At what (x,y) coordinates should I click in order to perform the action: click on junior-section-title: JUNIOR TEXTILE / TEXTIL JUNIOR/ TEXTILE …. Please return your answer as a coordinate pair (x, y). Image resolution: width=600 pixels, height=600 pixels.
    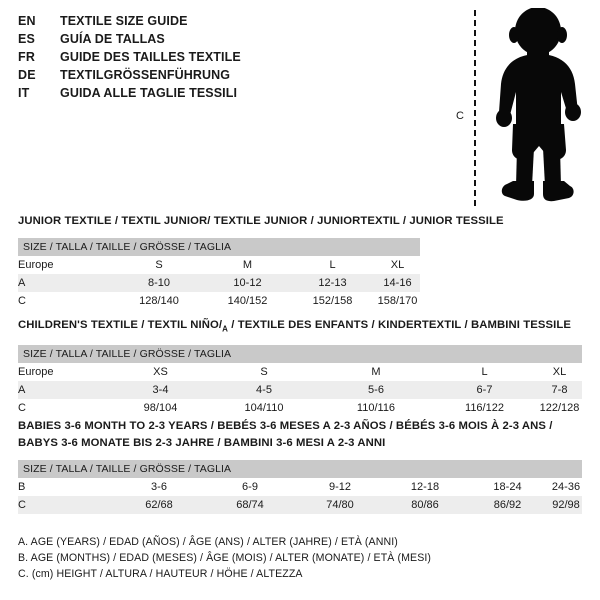
    Looking at the image, I should click on (261, 221).